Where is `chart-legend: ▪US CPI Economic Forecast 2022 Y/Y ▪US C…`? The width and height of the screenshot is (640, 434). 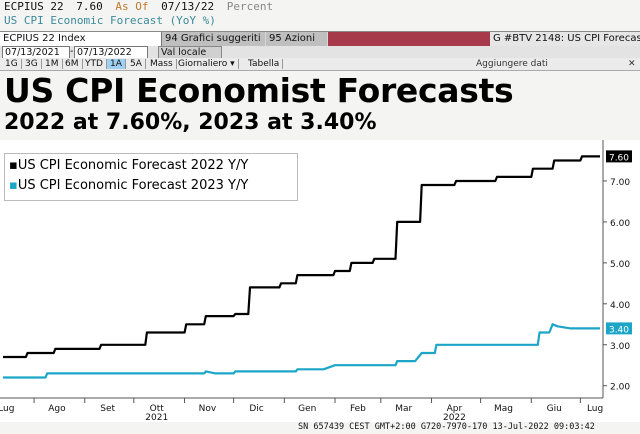
chart-legend: ▪US CPI Economic Forecast 2022 Y/Y ▪US C… is located at coordinates (151, 177).